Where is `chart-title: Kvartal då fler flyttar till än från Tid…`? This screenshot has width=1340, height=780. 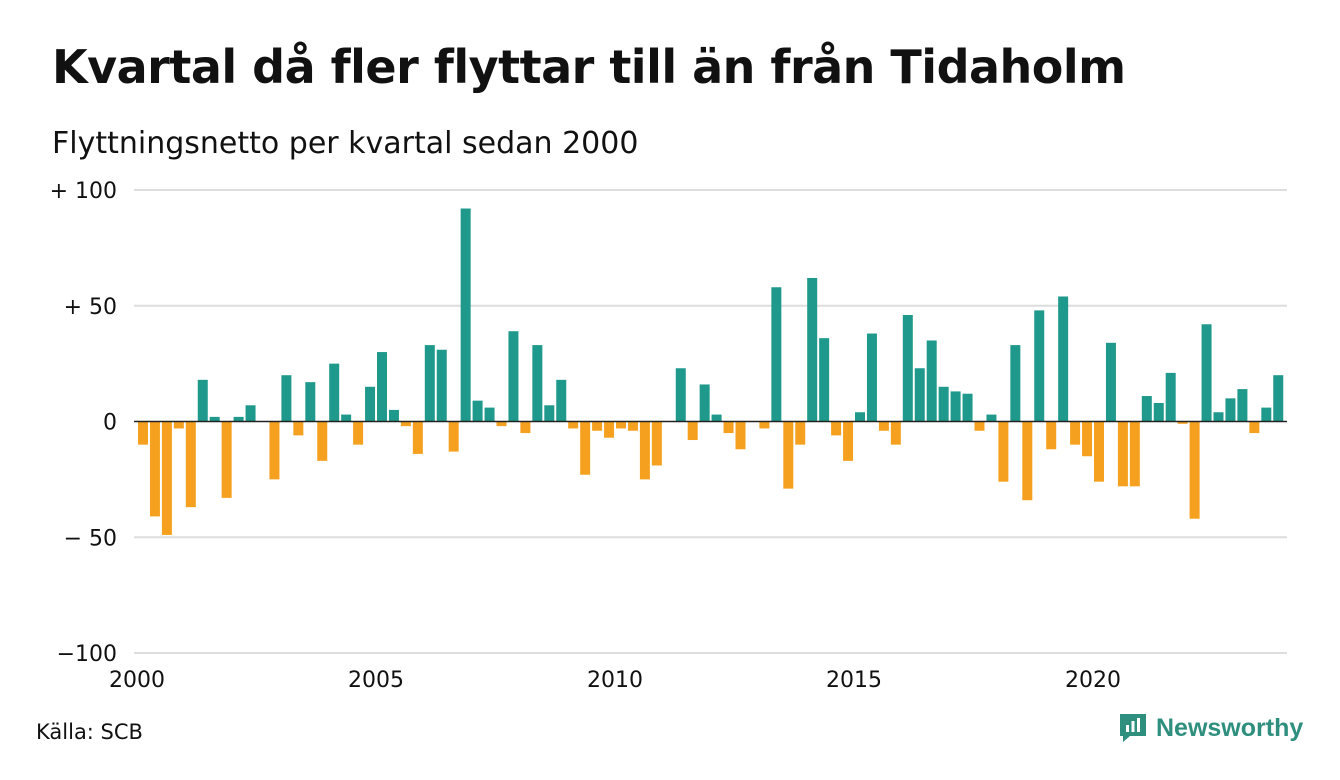
chart-title: Kvartal då fler flyttar till än från Tid… is located at coordinates (589, 67).